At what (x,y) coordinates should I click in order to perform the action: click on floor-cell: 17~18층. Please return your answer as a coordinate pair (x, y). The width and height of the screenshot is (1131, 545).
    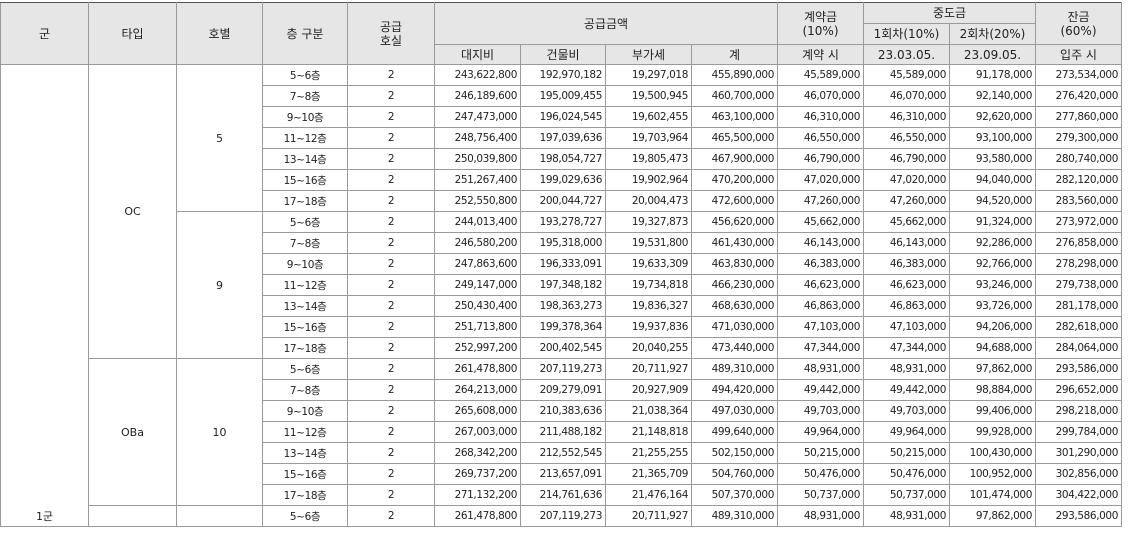
    Looking at the image, I should click on (305, 348).